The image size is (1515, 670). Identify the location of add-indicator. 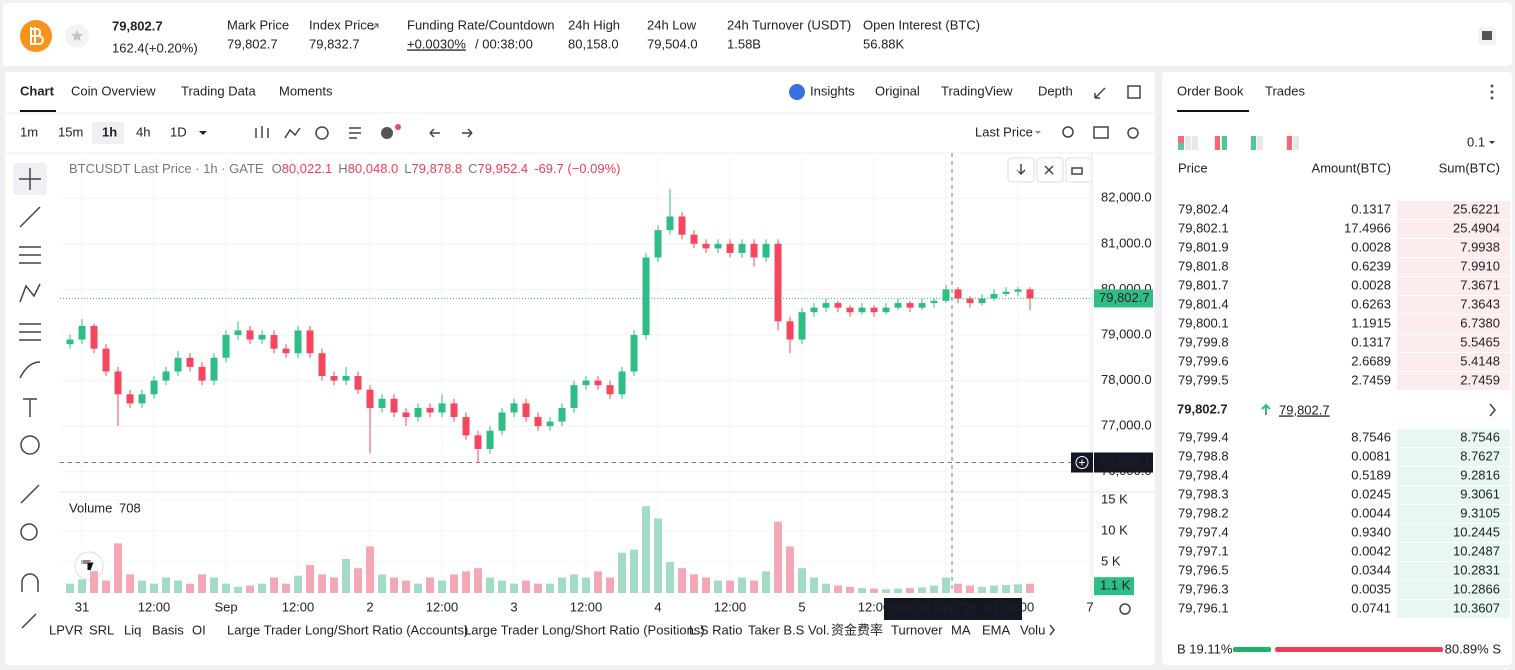
(387, 133).